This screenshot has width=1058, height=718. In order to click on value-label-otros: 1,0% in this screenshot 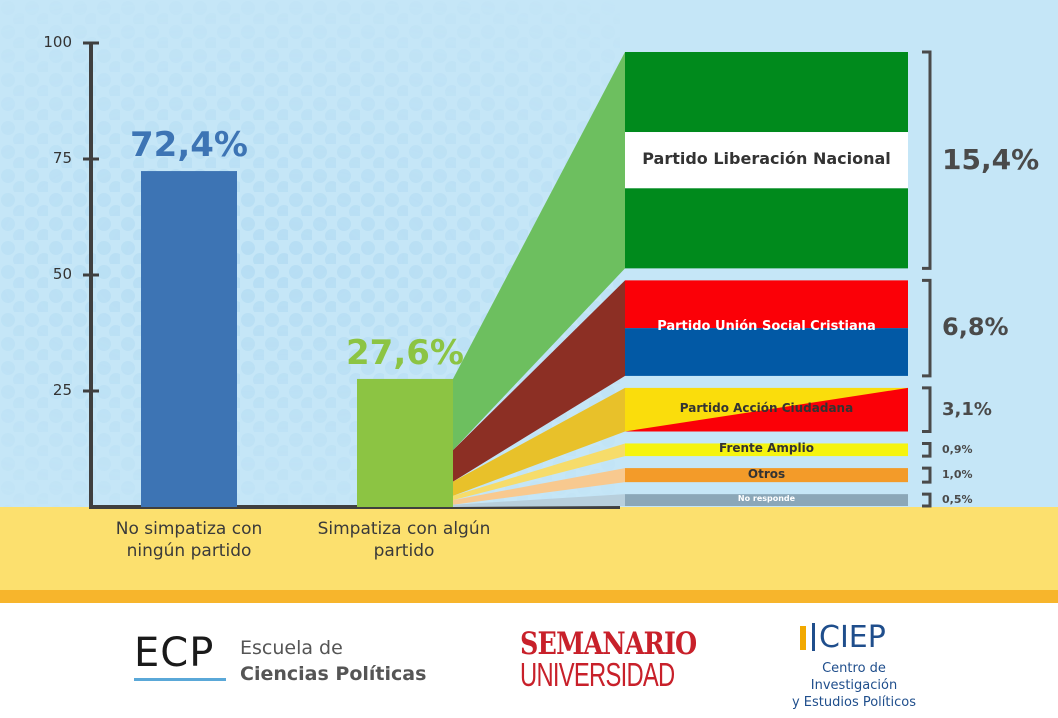, I will do `click(957, 475)`.